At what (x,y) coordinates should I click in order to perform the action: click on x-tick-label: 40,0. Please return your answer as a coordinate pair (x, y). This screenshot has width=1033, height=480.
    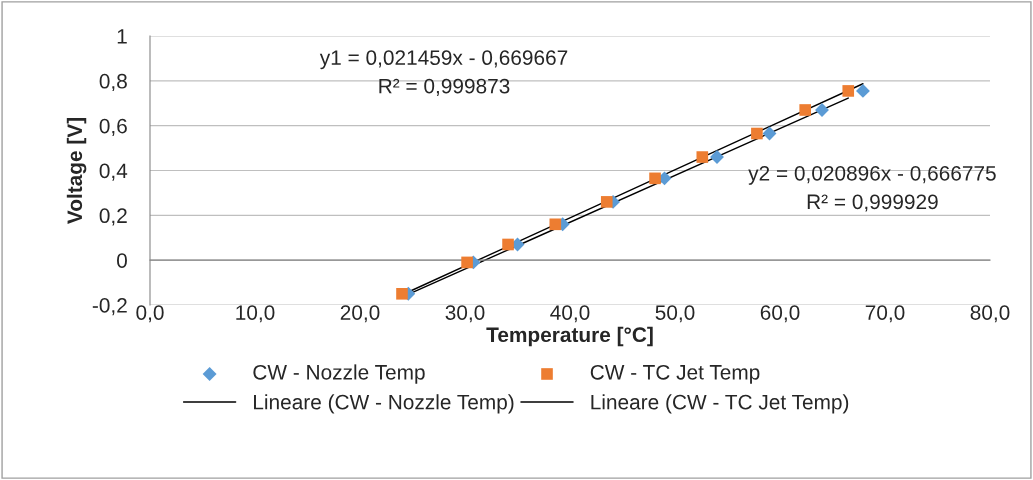
    Looking at the image, I should click on (570, 314).